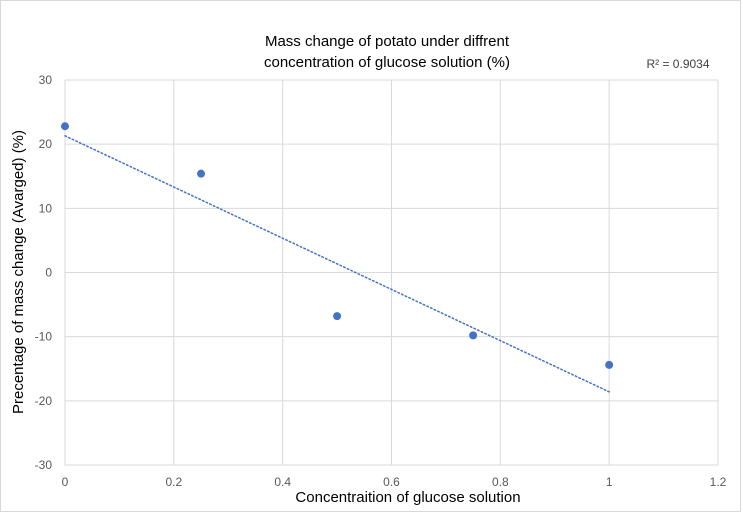 The width and height of the screenshot is (743, 514). I want to click on y-tick-label: 0, so click(48, 273).